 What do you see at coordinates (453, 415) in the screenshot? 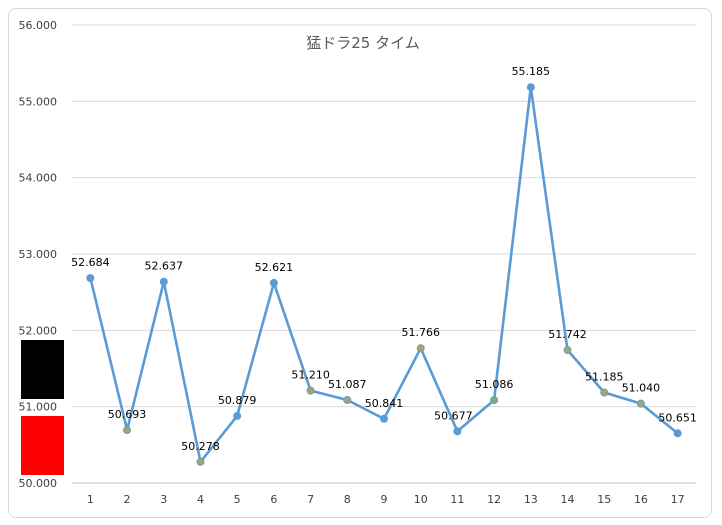
I see `data-label: 50.677` at bounding box center [453, 415].